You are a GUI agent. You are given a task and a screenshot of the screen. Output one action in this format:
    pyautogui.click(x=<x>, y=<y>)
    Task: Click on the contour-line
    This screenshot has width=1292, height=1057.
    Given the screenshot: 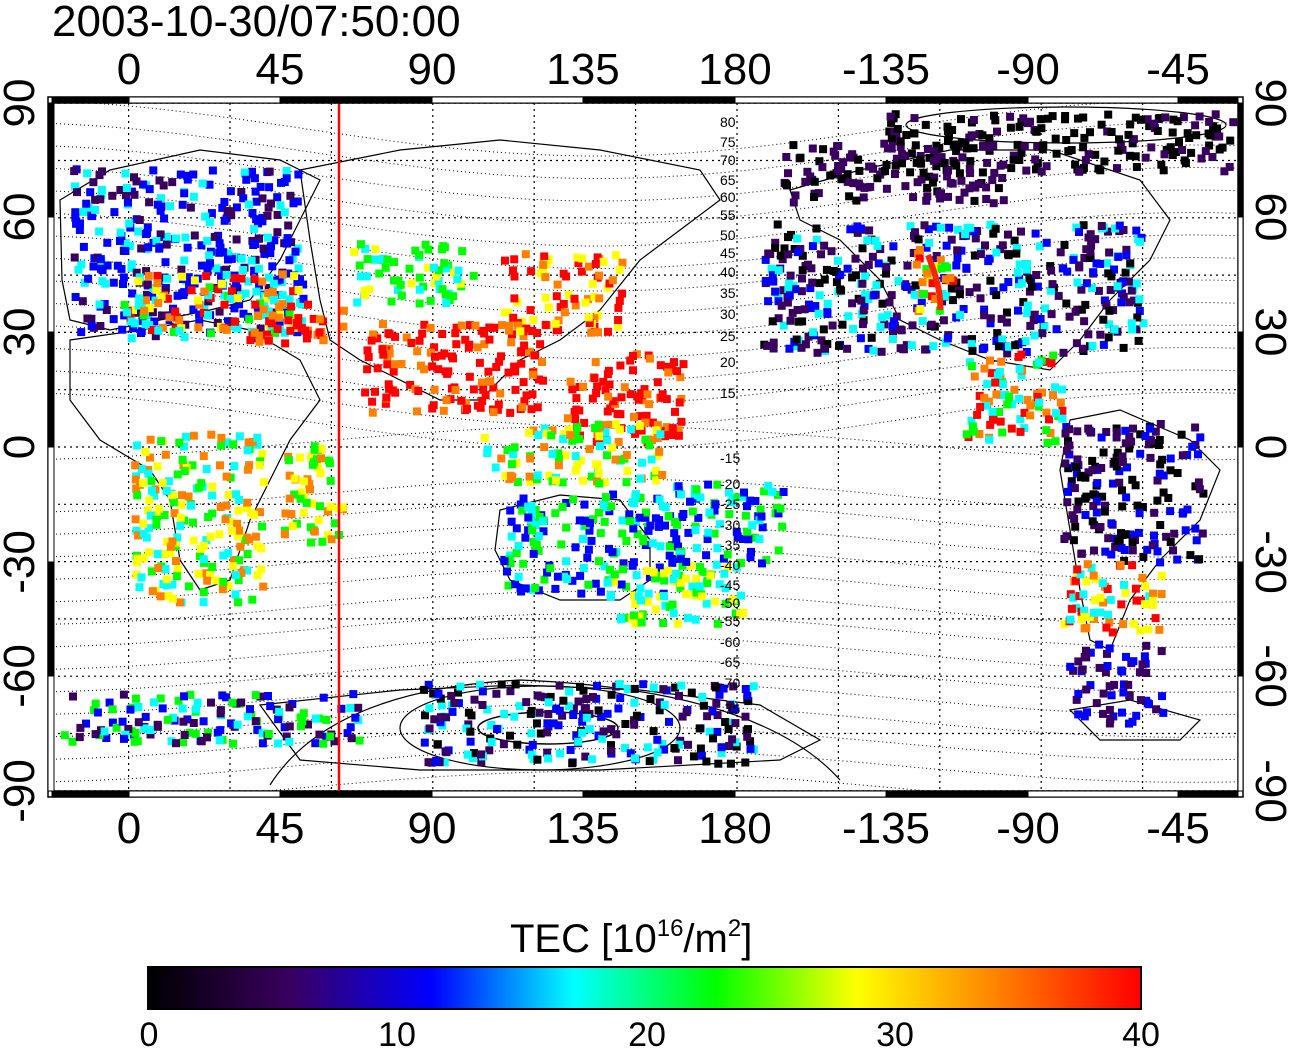 What is the action you would take?
    pyautogui.click(x=644, y=443)
    